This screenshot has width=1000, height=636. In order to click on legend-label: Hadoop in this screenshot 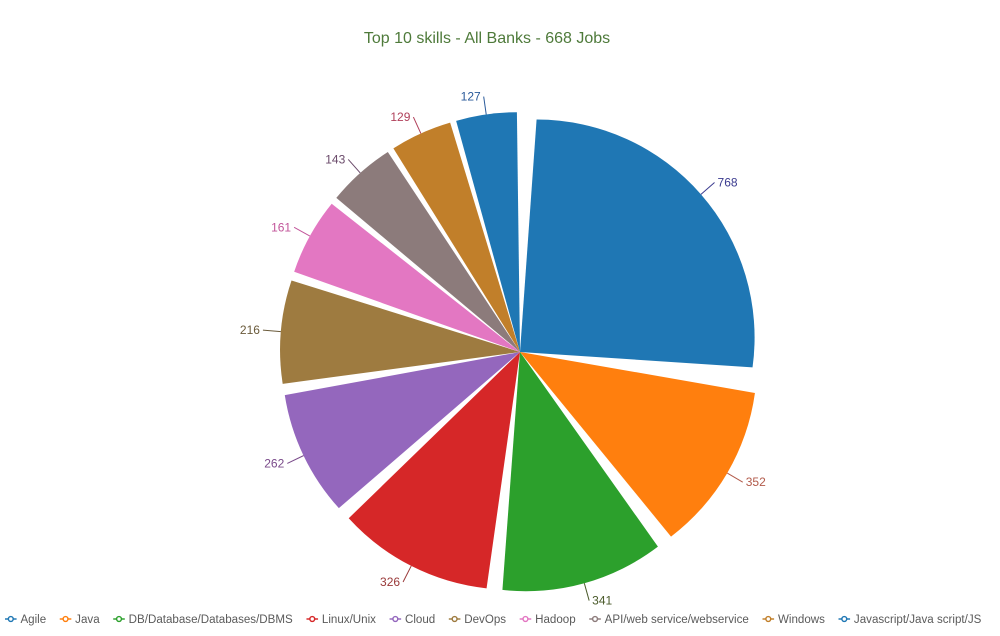, I will do `click(555, 620)`.